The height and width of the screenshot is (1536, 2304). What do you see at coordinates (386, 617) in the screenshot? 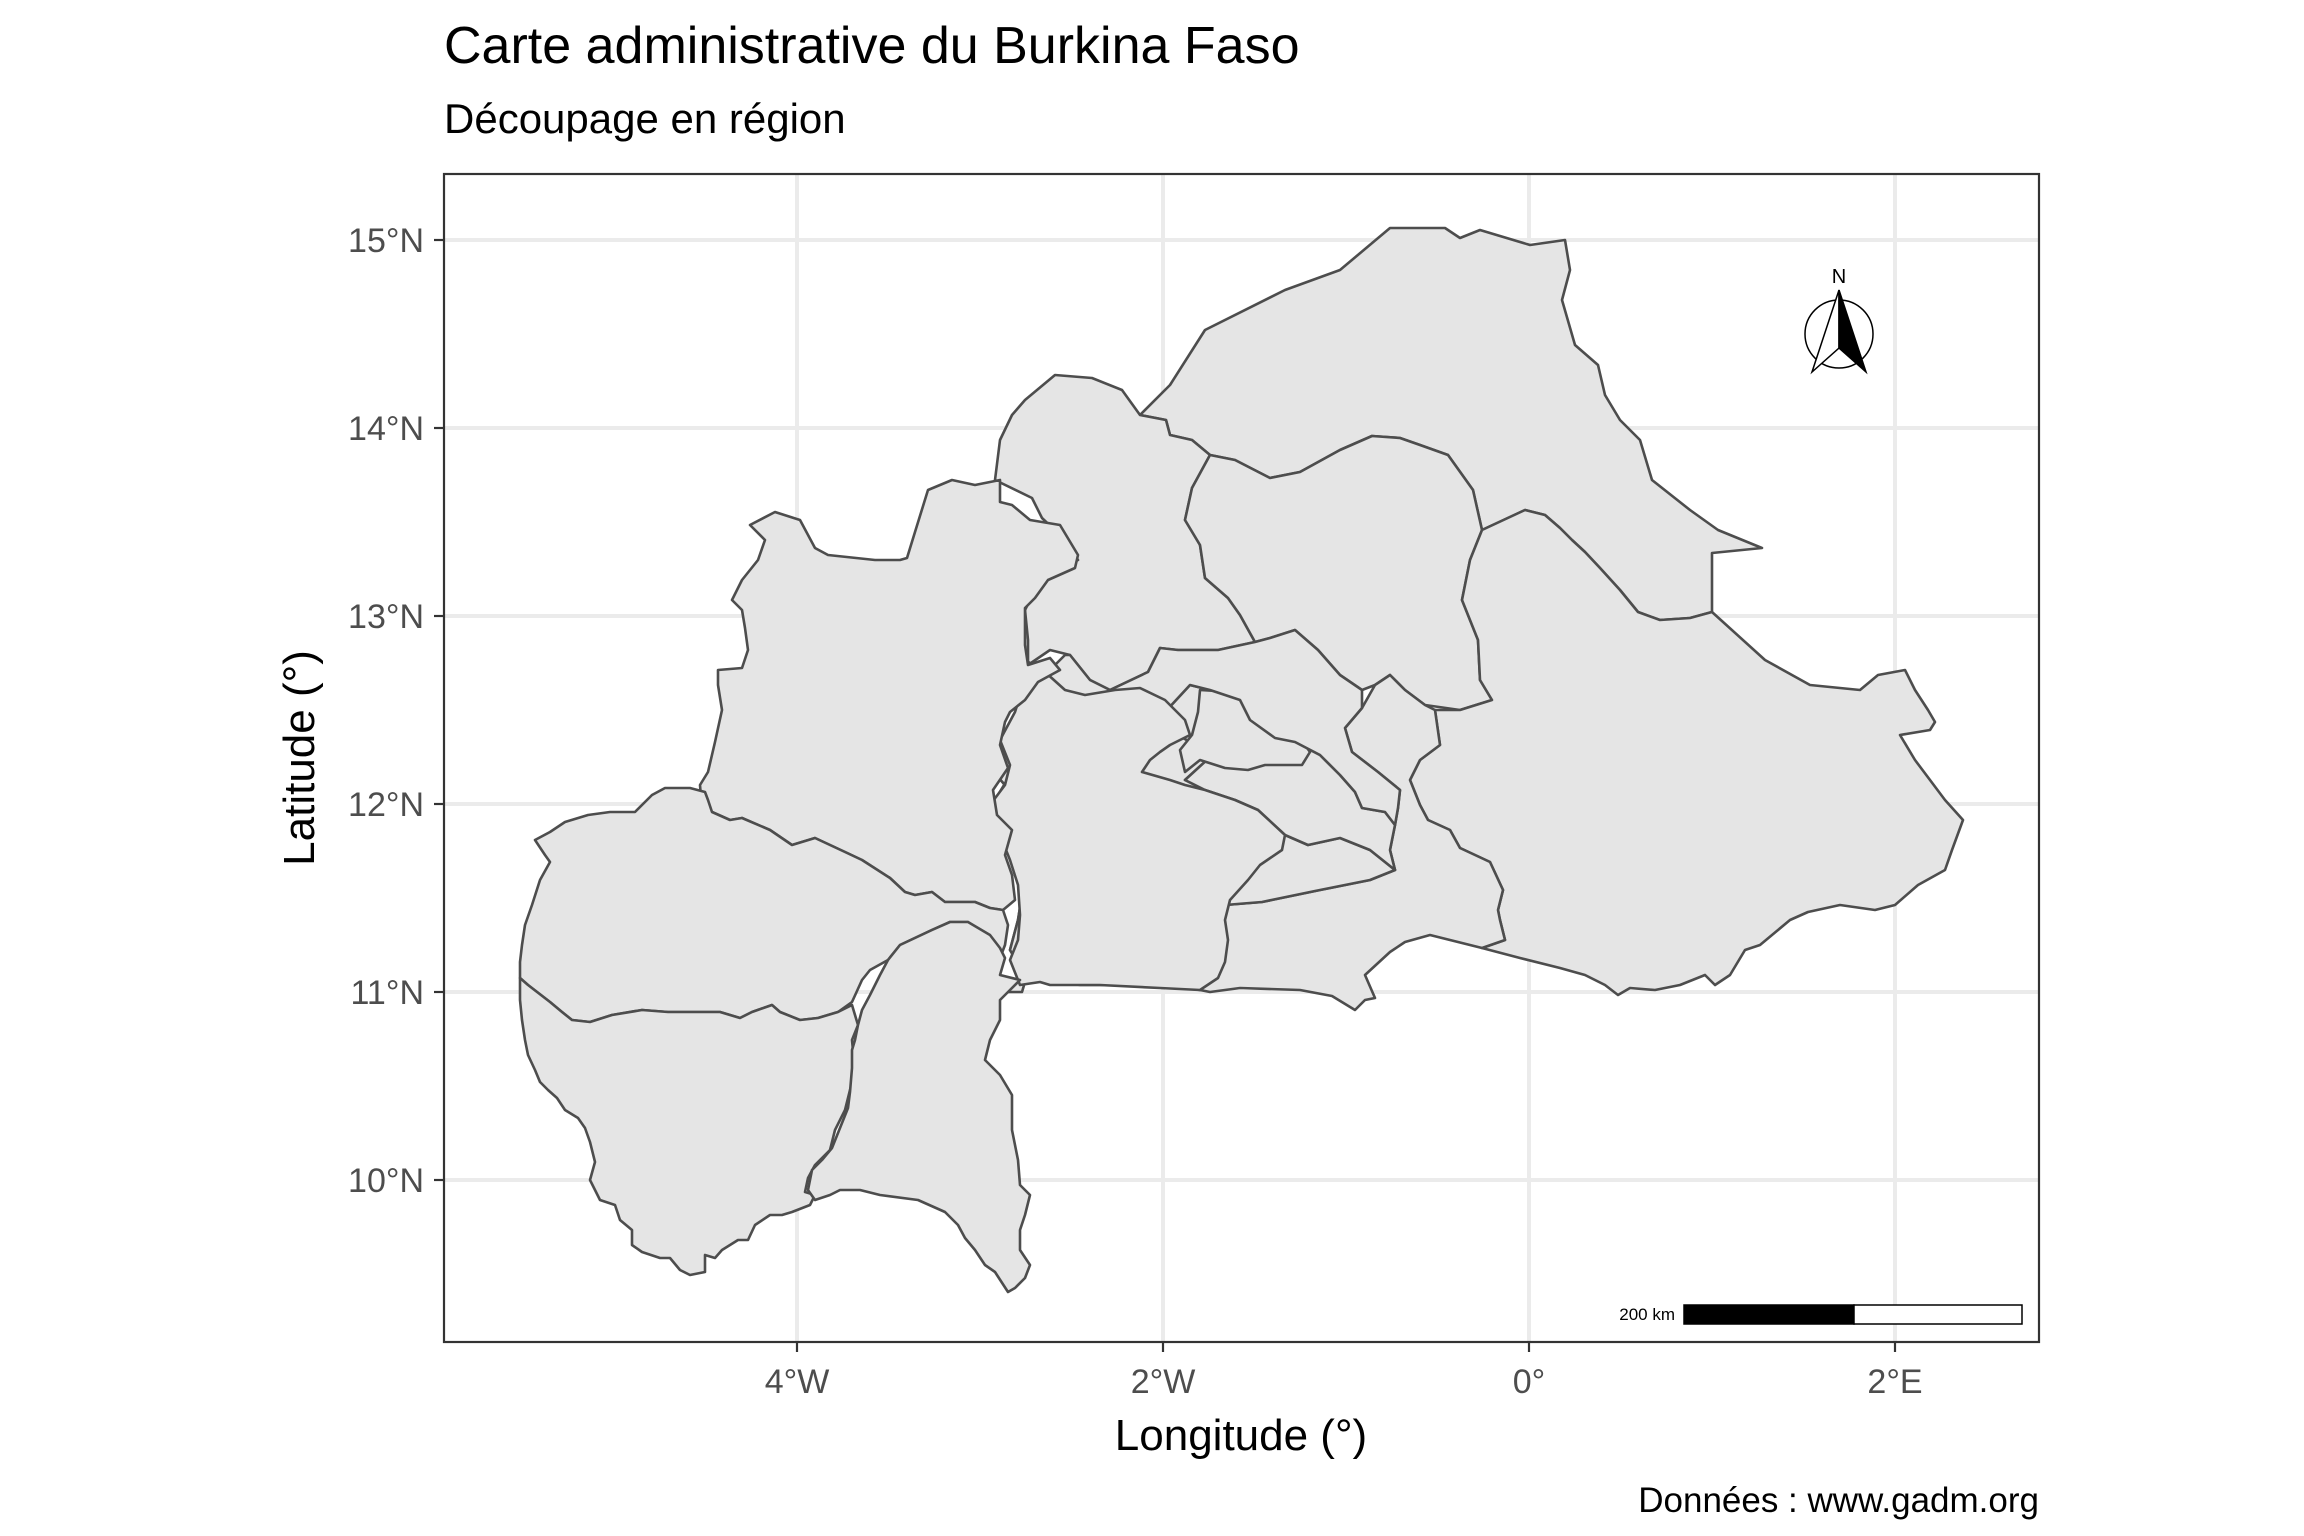
I see `y-tick-label: 13°N` at bounding box center [386, 617].